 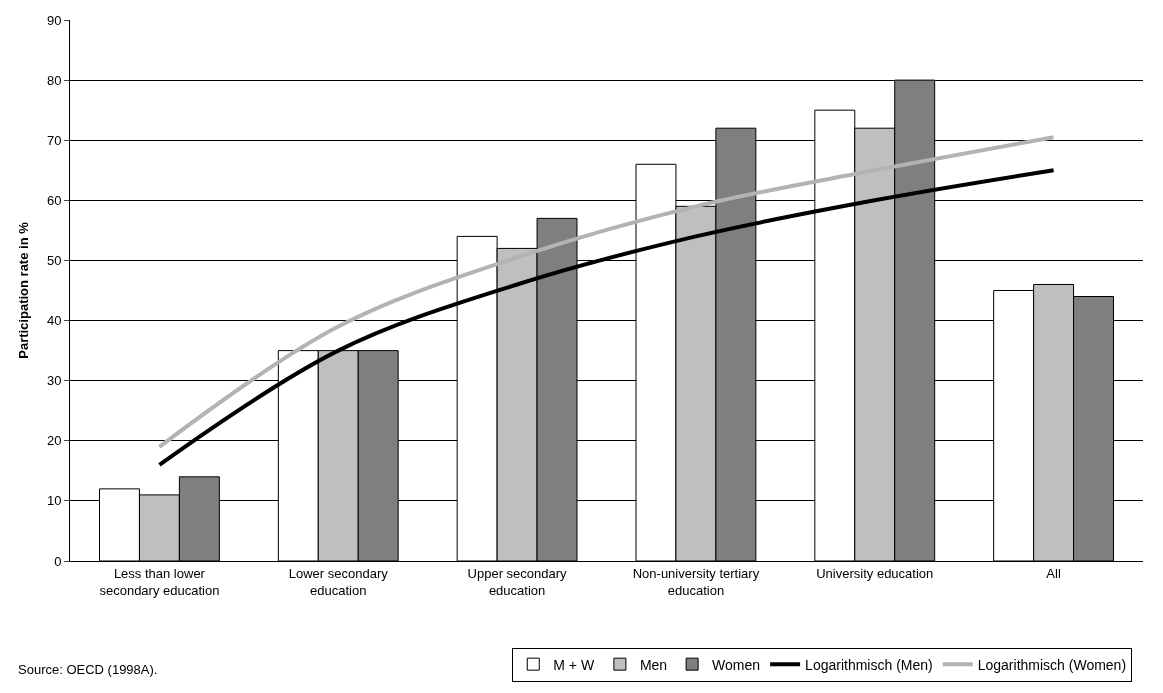 What do you see at coordinates (869, 664) in the screenshot?
I see `legend-label: Logarithmisch (Men)` at bounding box center [869, 664].